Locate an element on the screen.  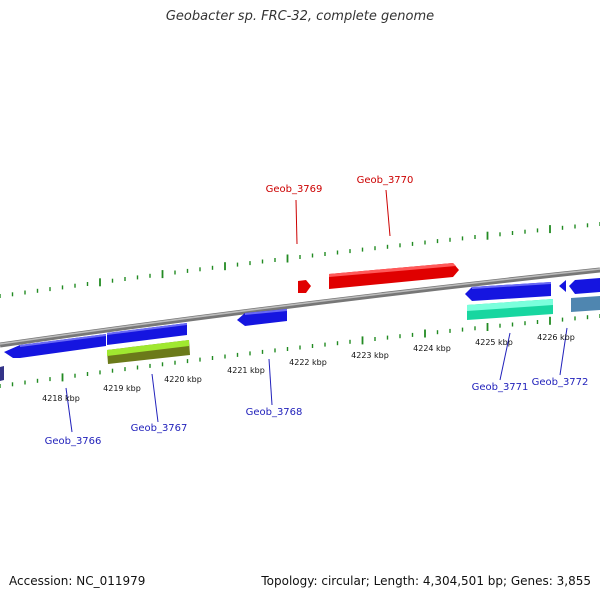
scale-label: 4219 kbp is located at coordinates (122, 388).